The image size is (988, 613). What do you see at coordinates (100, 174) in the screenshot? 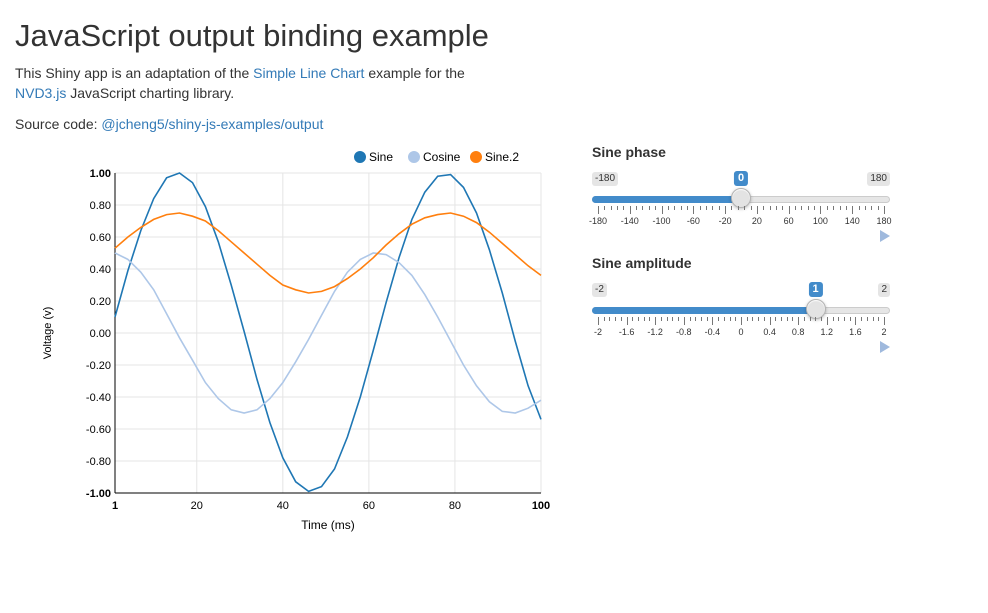
I see `y-tick-label: 1.00` at bounding box center [100, 174].